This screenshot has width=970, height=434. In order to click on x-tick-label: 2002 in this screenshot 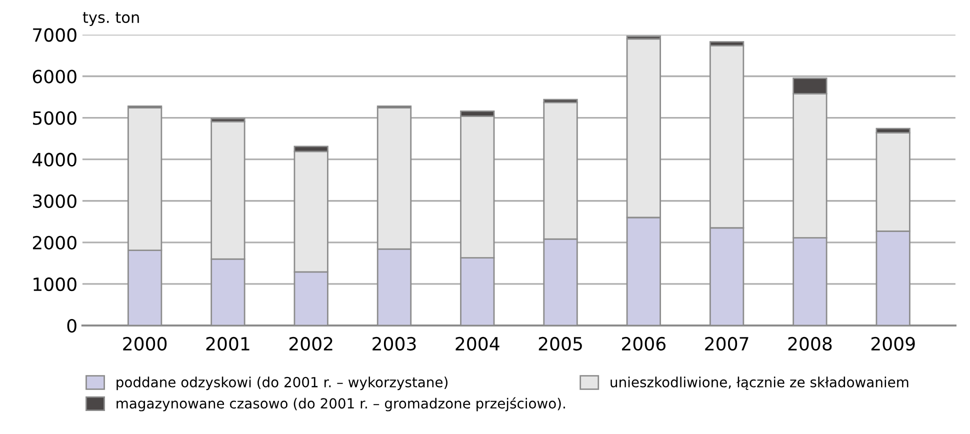, I will do `click(310, 343)`.